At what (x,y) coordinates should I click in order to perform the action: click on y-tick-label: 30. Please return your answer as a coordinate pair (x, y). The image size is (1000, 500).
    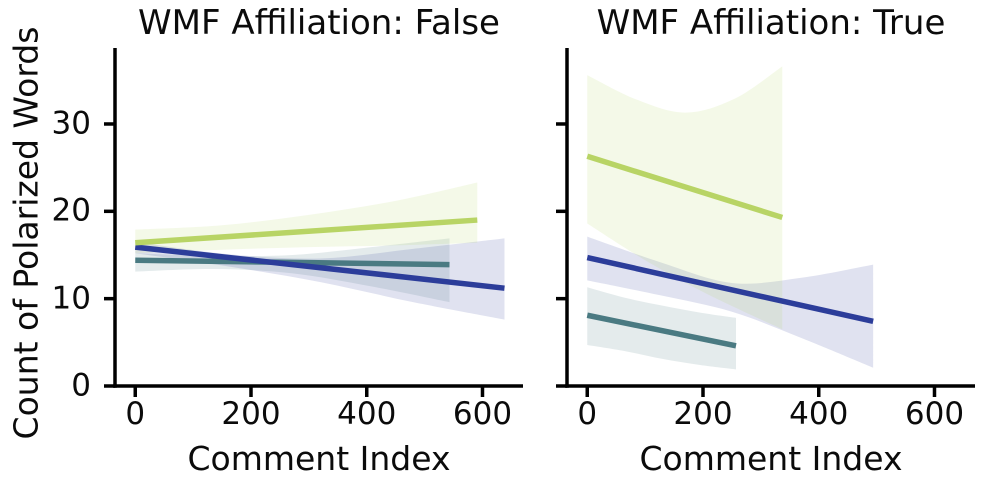
    Looking at the image, I should click on (71, 123).